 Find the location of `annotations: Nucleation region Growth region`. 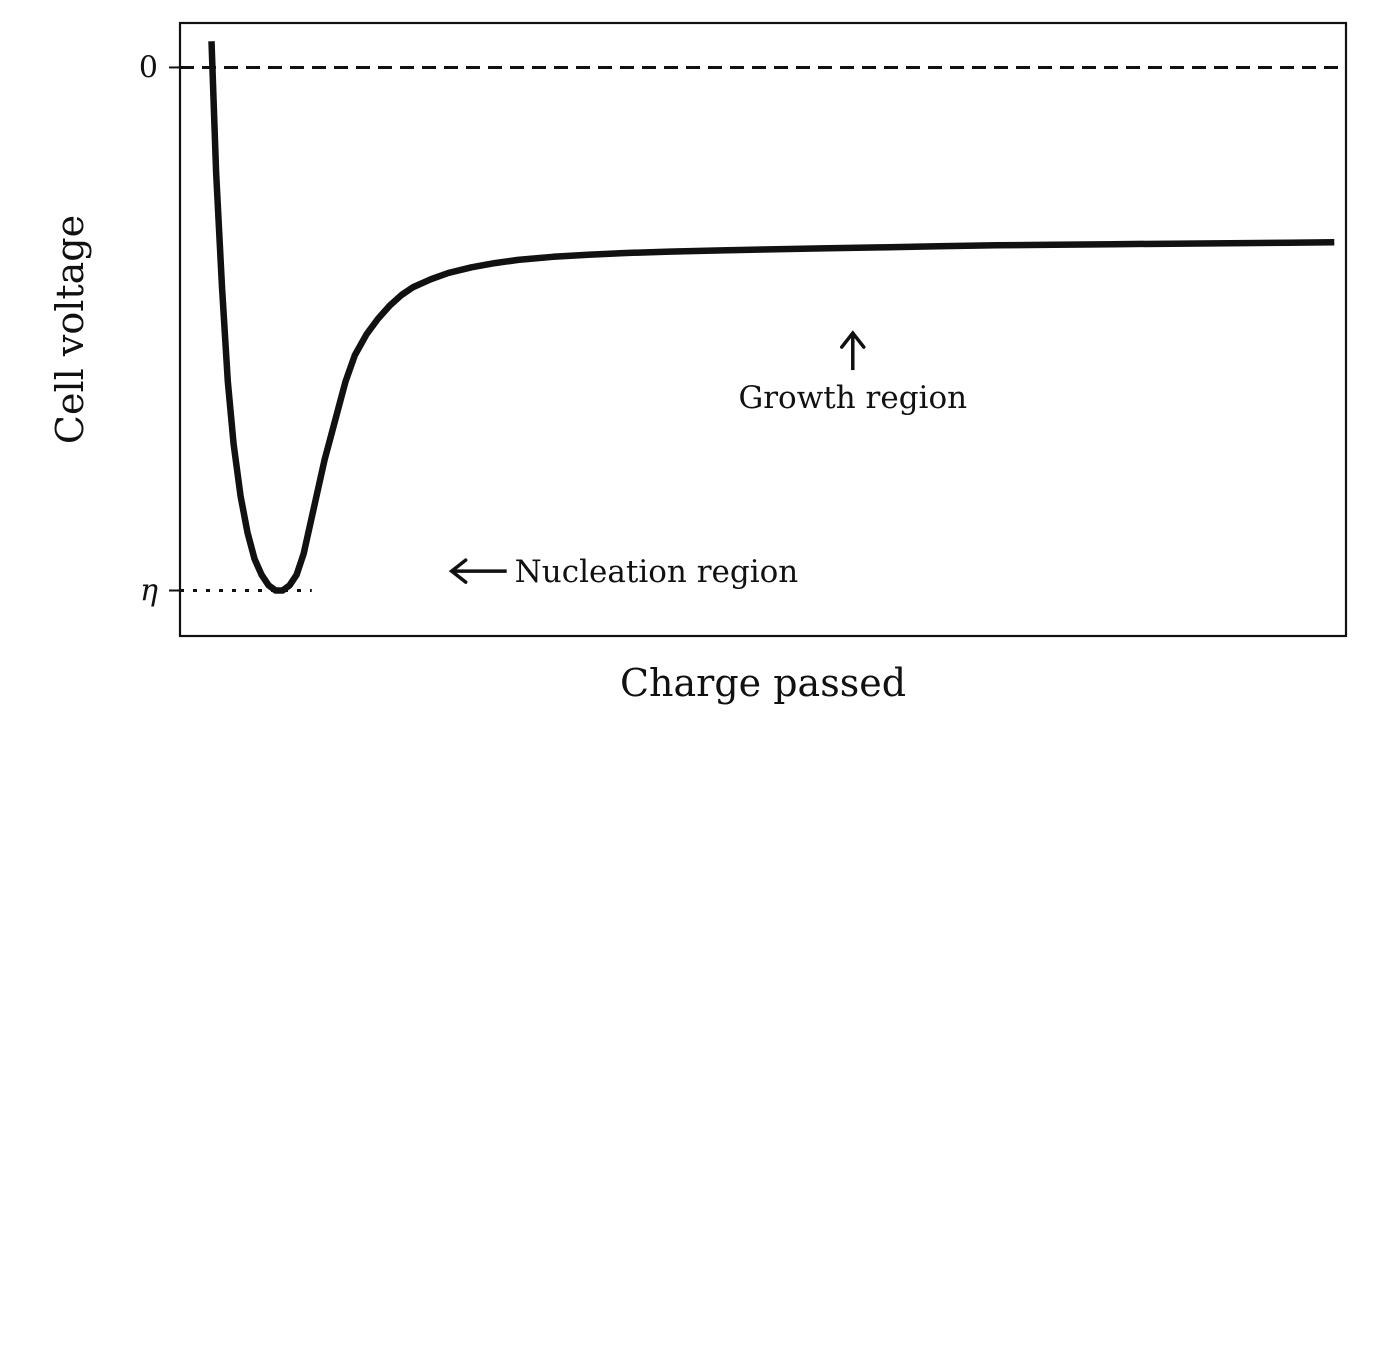

annotations: Nucleation region Growth region is located at coordinates (707, 460).